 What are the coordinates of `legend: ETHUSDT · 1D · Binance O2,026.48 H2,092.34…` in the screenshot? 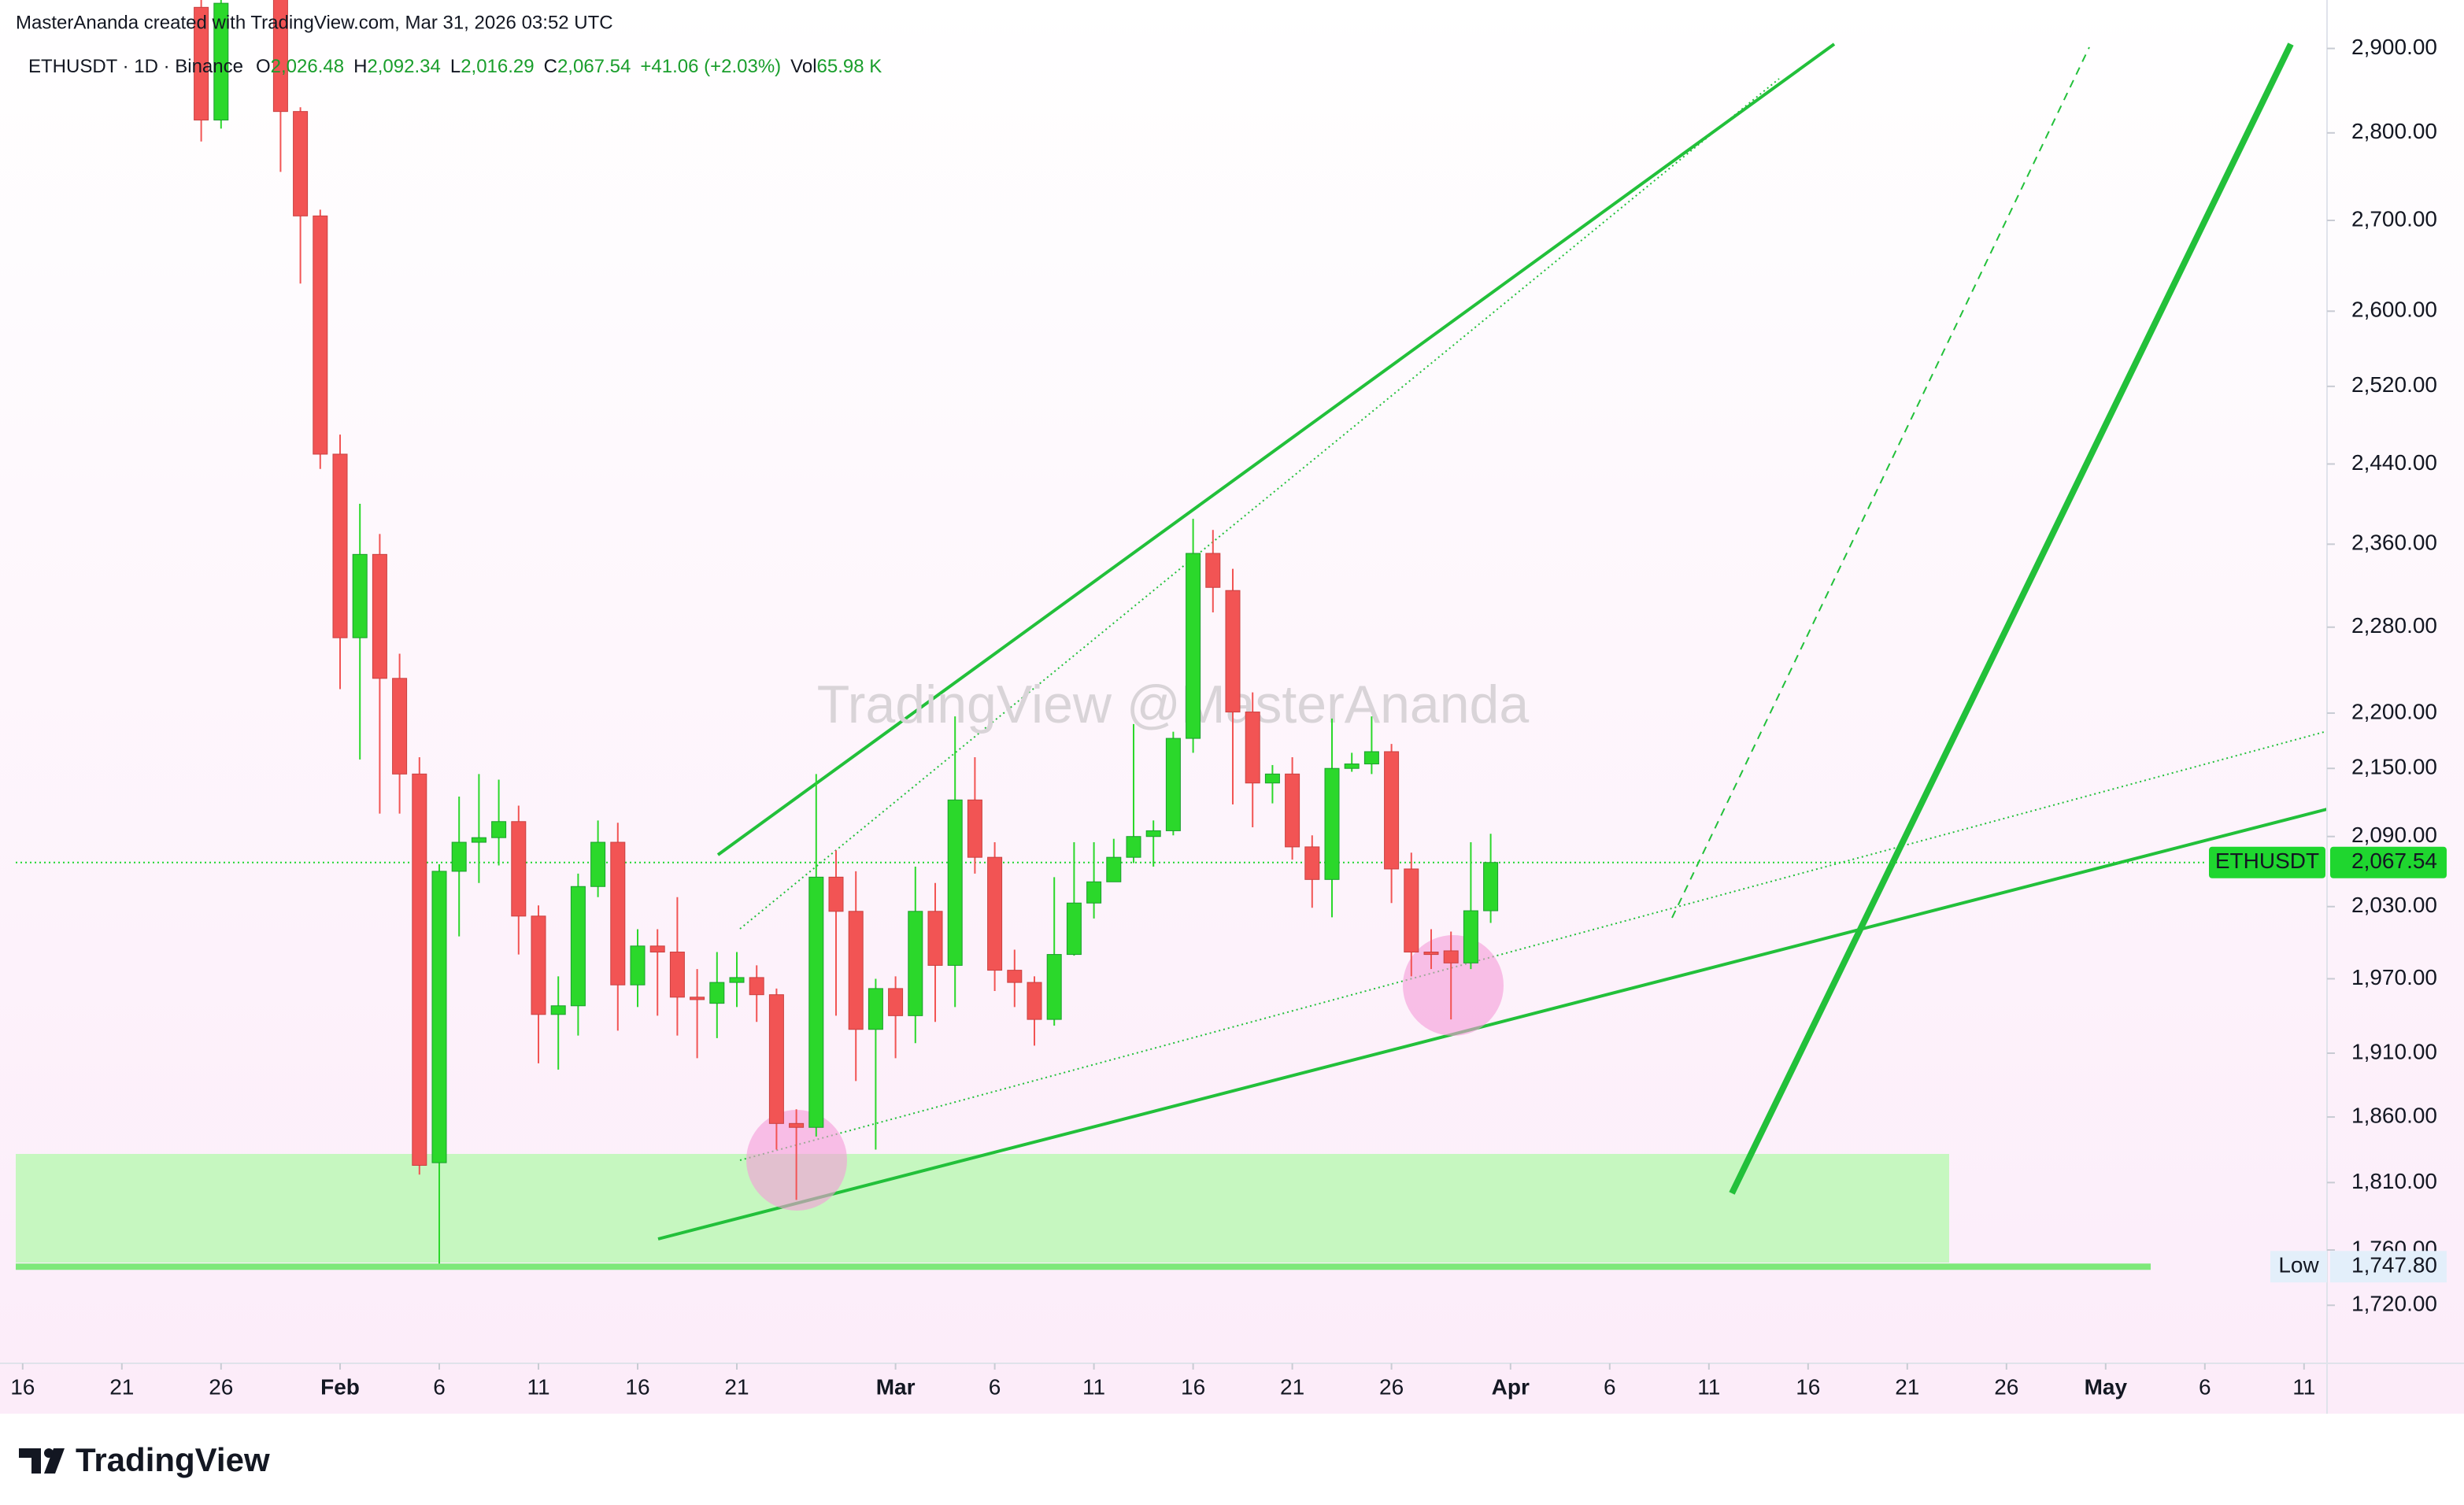 It's located at (455, 67).